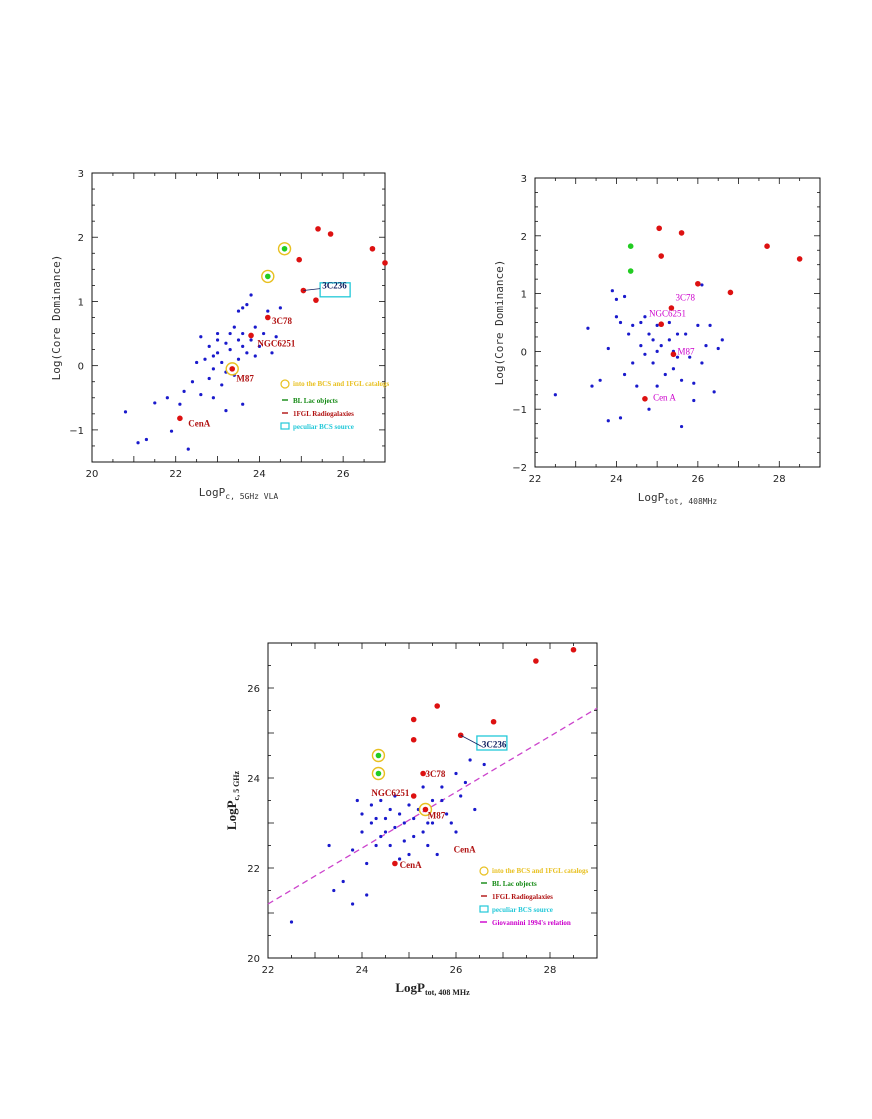 The width and height of the screenshot is (872, 1119). I want to click on y-tick-label: 0, so click(524, 352).